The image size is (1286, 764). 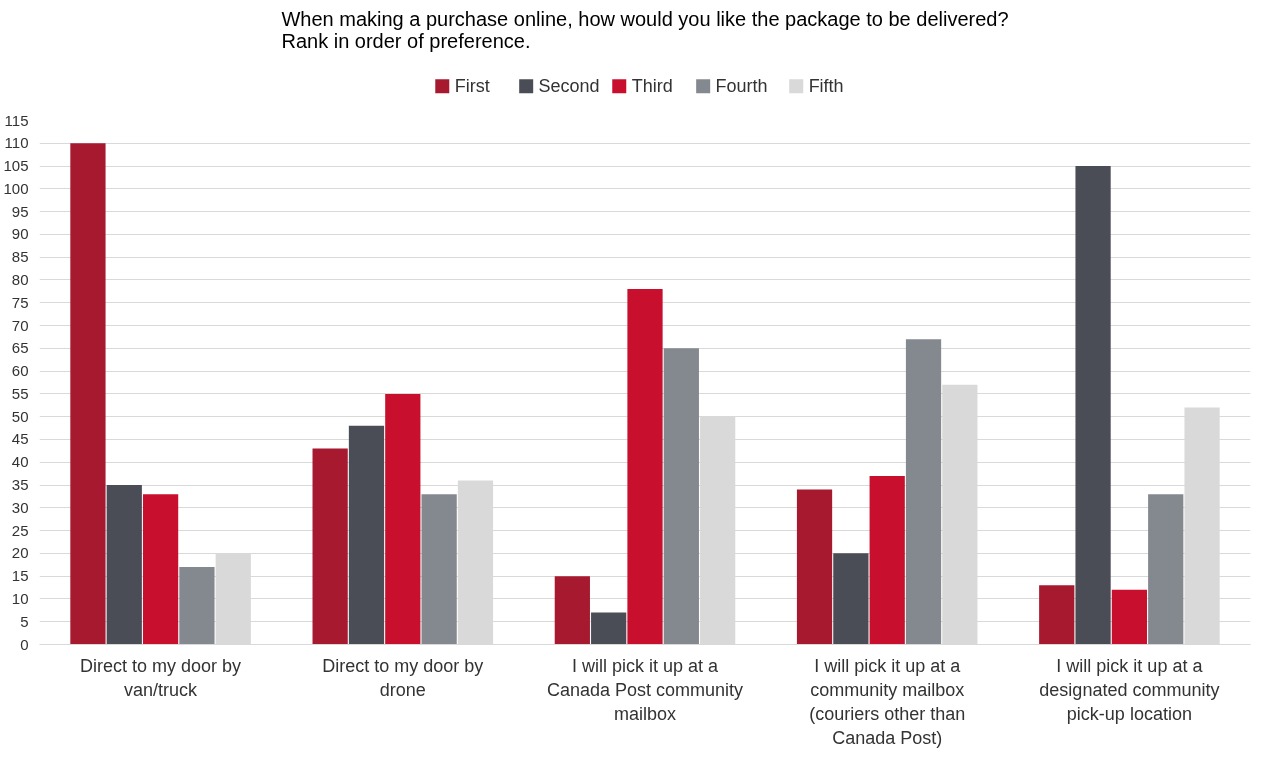 What do you see at coordinates (403, 677) in the screenshot?
I see `x-tick-label: Direct to my door by drone` at bounding box center [403, 677].